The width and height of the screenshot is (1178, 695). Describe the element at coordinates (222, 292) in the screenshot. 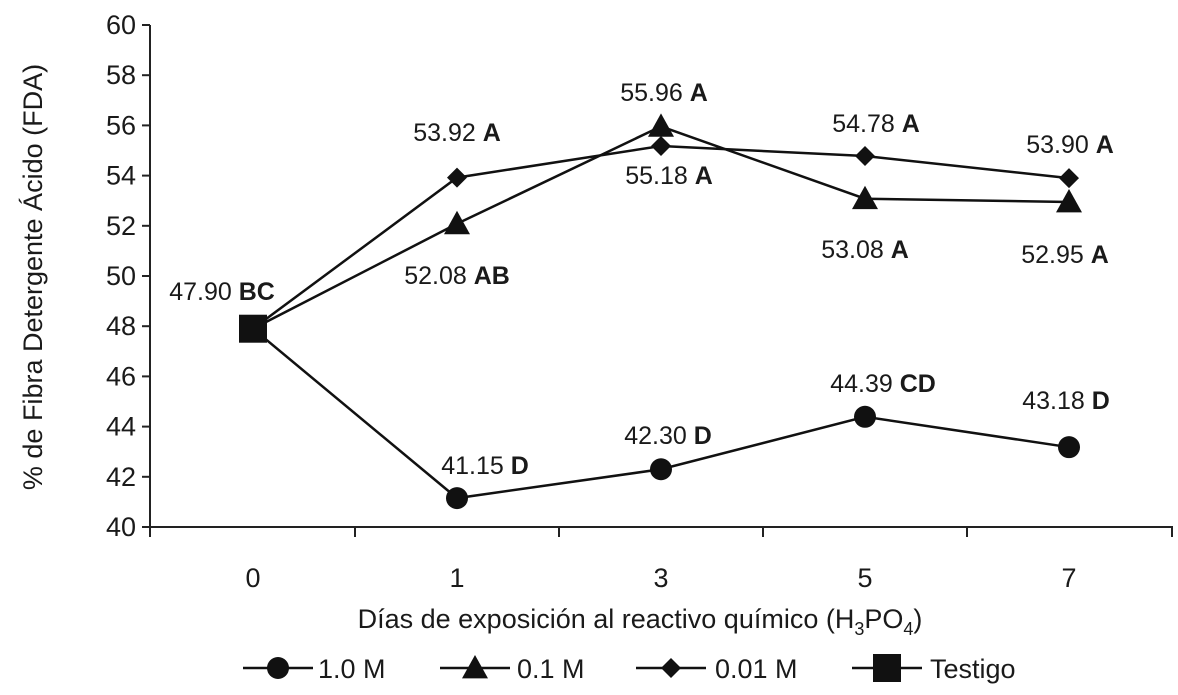

I see `data-label: 47.90 BC` at that location.